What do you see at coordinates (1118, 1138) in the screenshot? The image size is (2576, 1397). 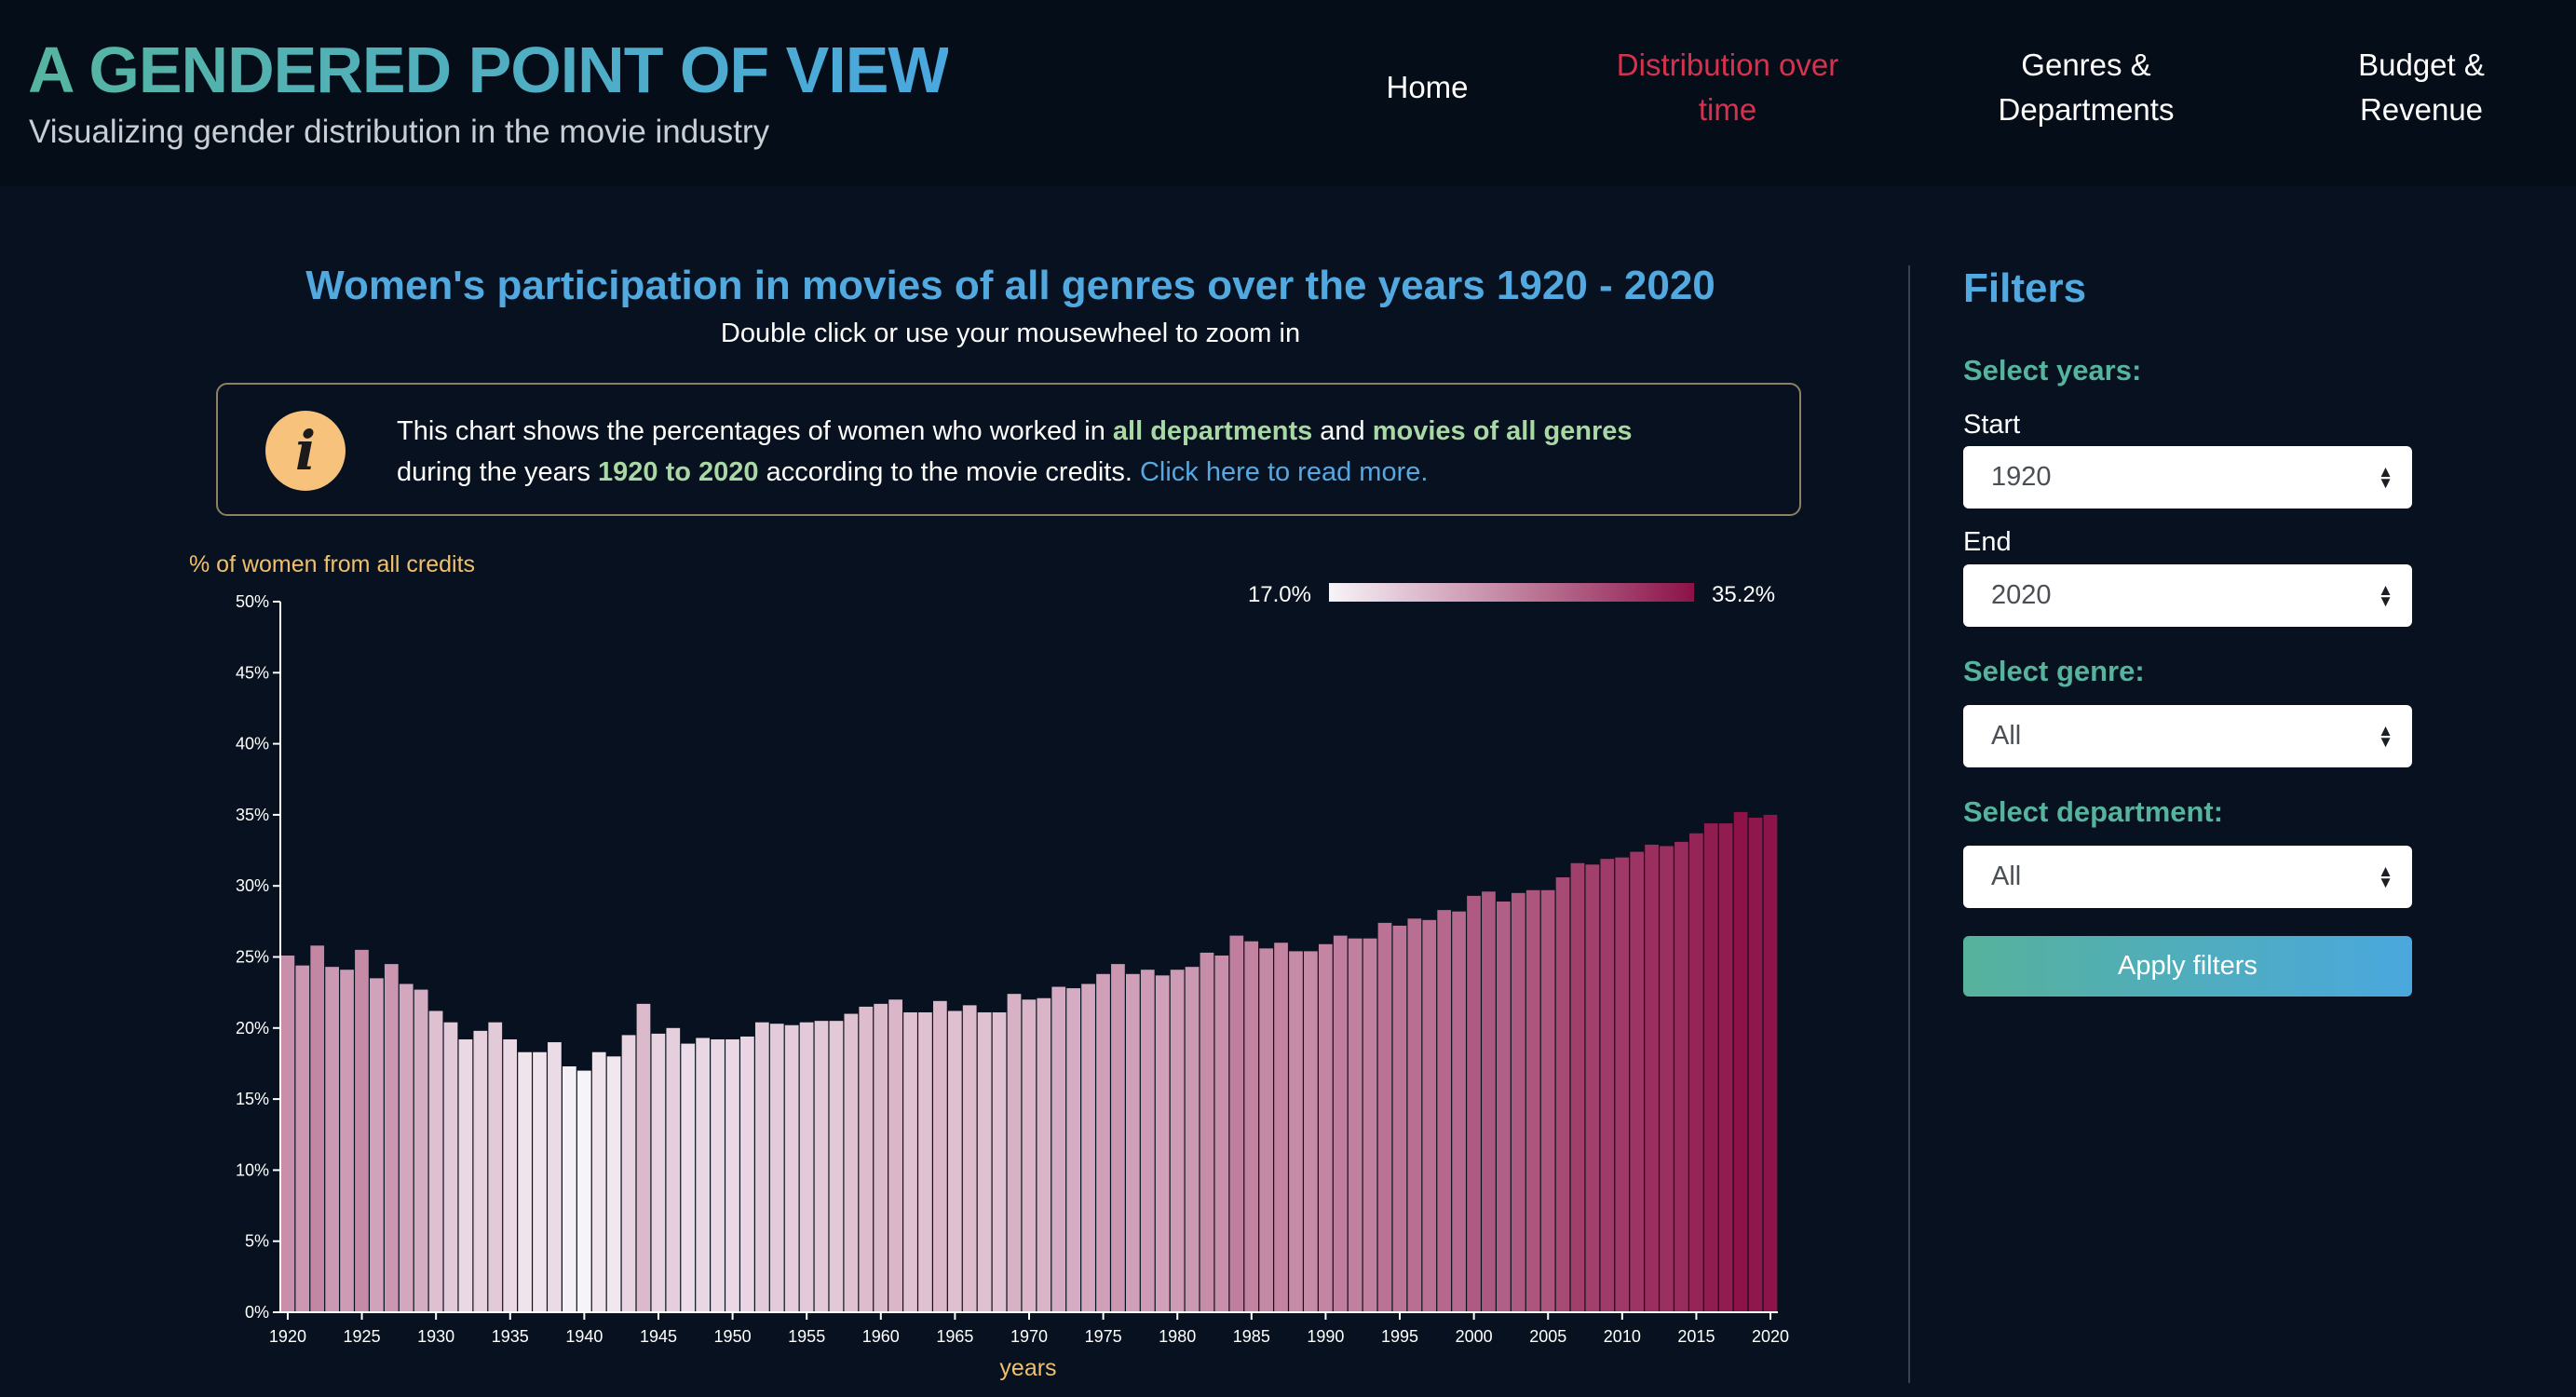 I see `bar-1976` at bounding box center [1118, 1138].